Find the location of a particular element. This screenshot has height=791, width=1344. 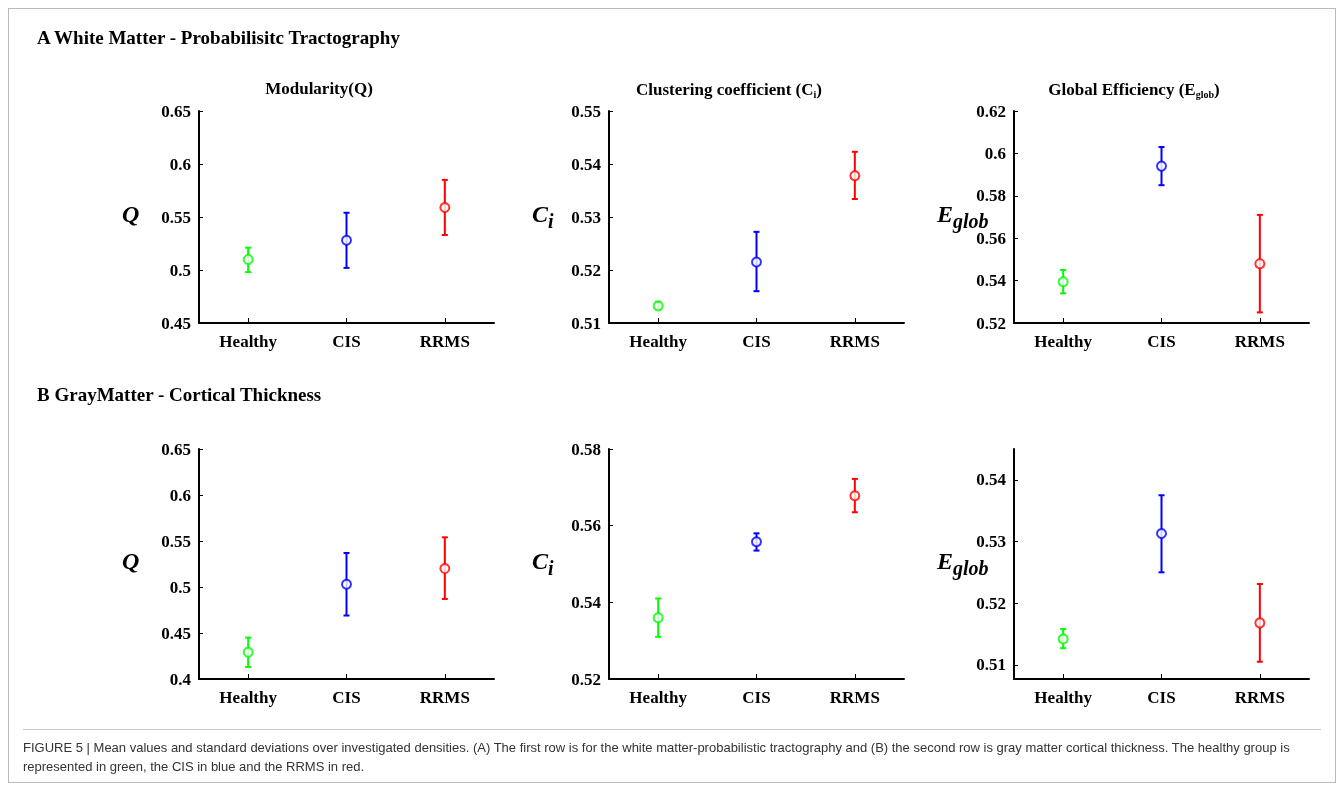

chart-subtitle: A White Matter - Probabilisitc Tractography is located at coordinates (218, 38).